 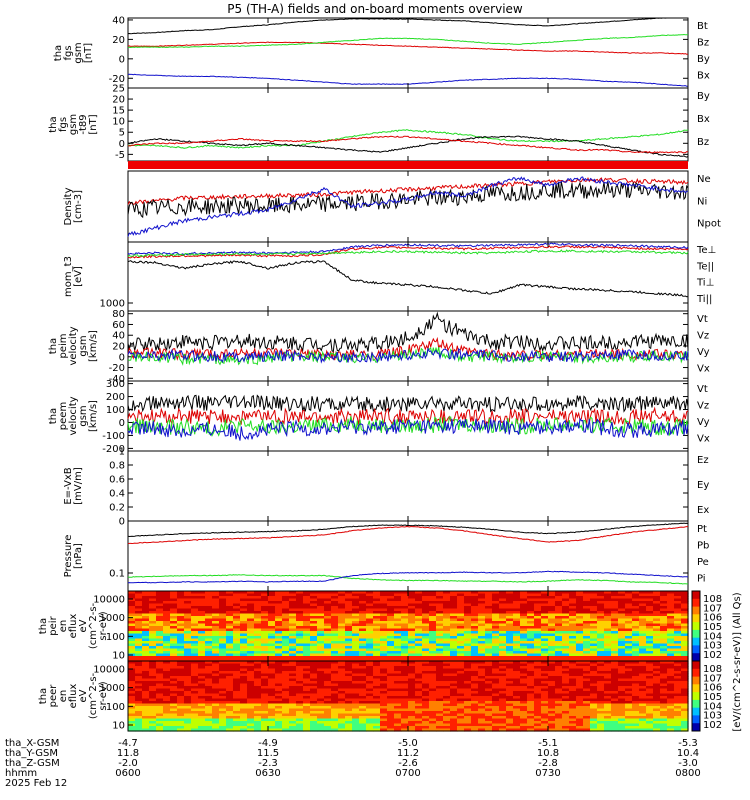 I want to click on y-axis-label: Density [cm-3], so click(x=73, y=206).